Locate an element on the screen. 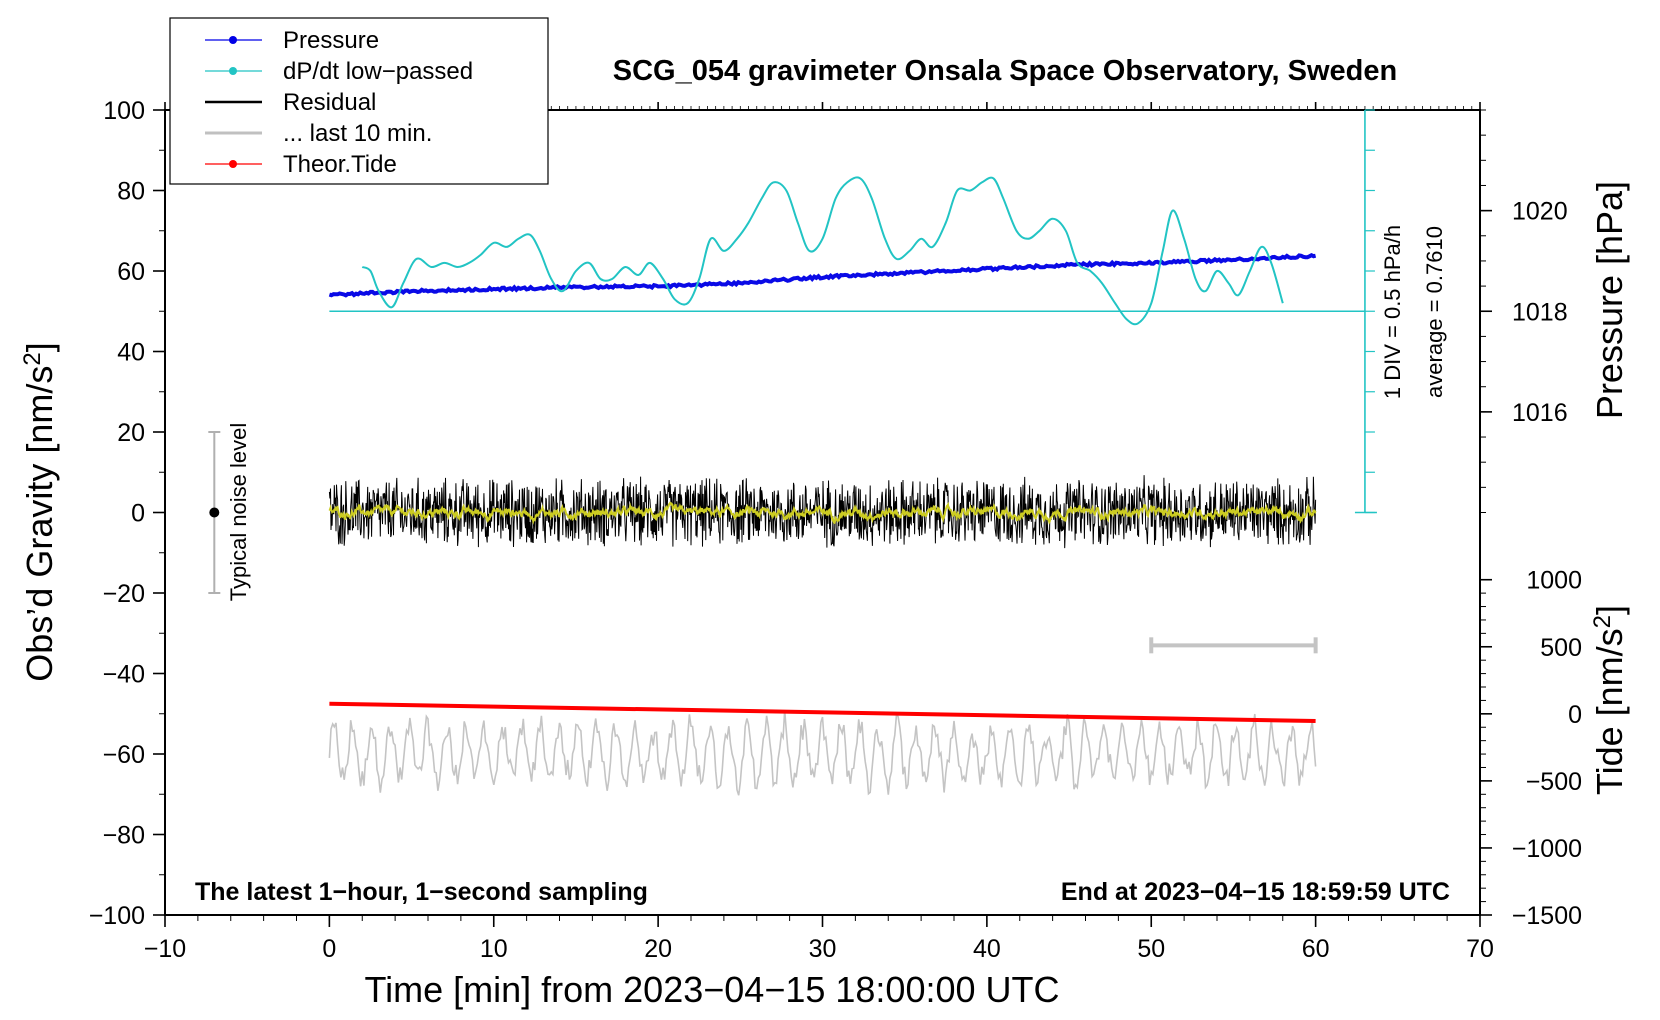 The width and height of the screenshot is (1660, 1020). sampling-annotation: The latest 1−hour, 1−second sampling is located at coordinates (421, 892).